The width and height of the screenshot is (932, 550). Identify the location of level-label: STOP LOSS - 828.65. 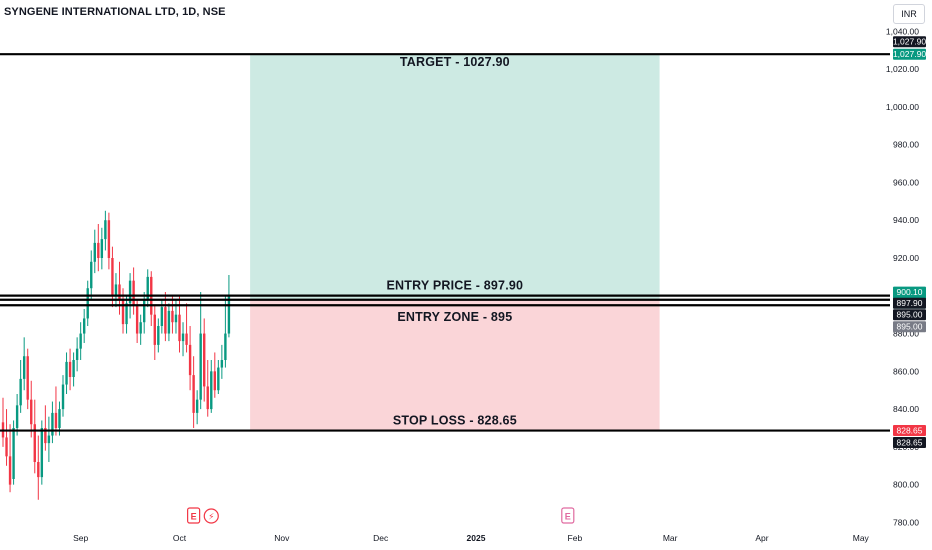
(455, 421).